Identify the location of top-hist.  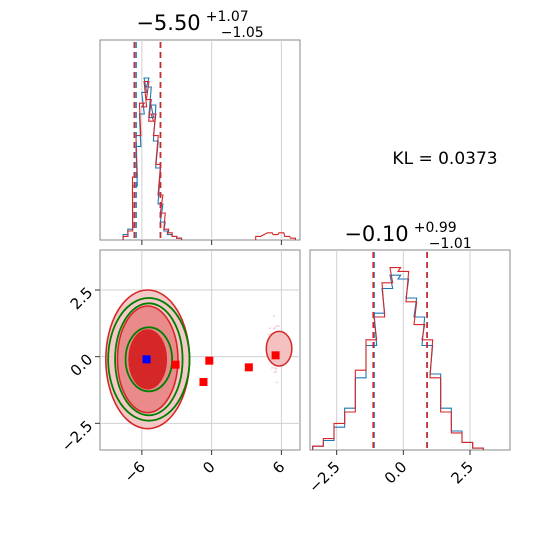
(209, 142).